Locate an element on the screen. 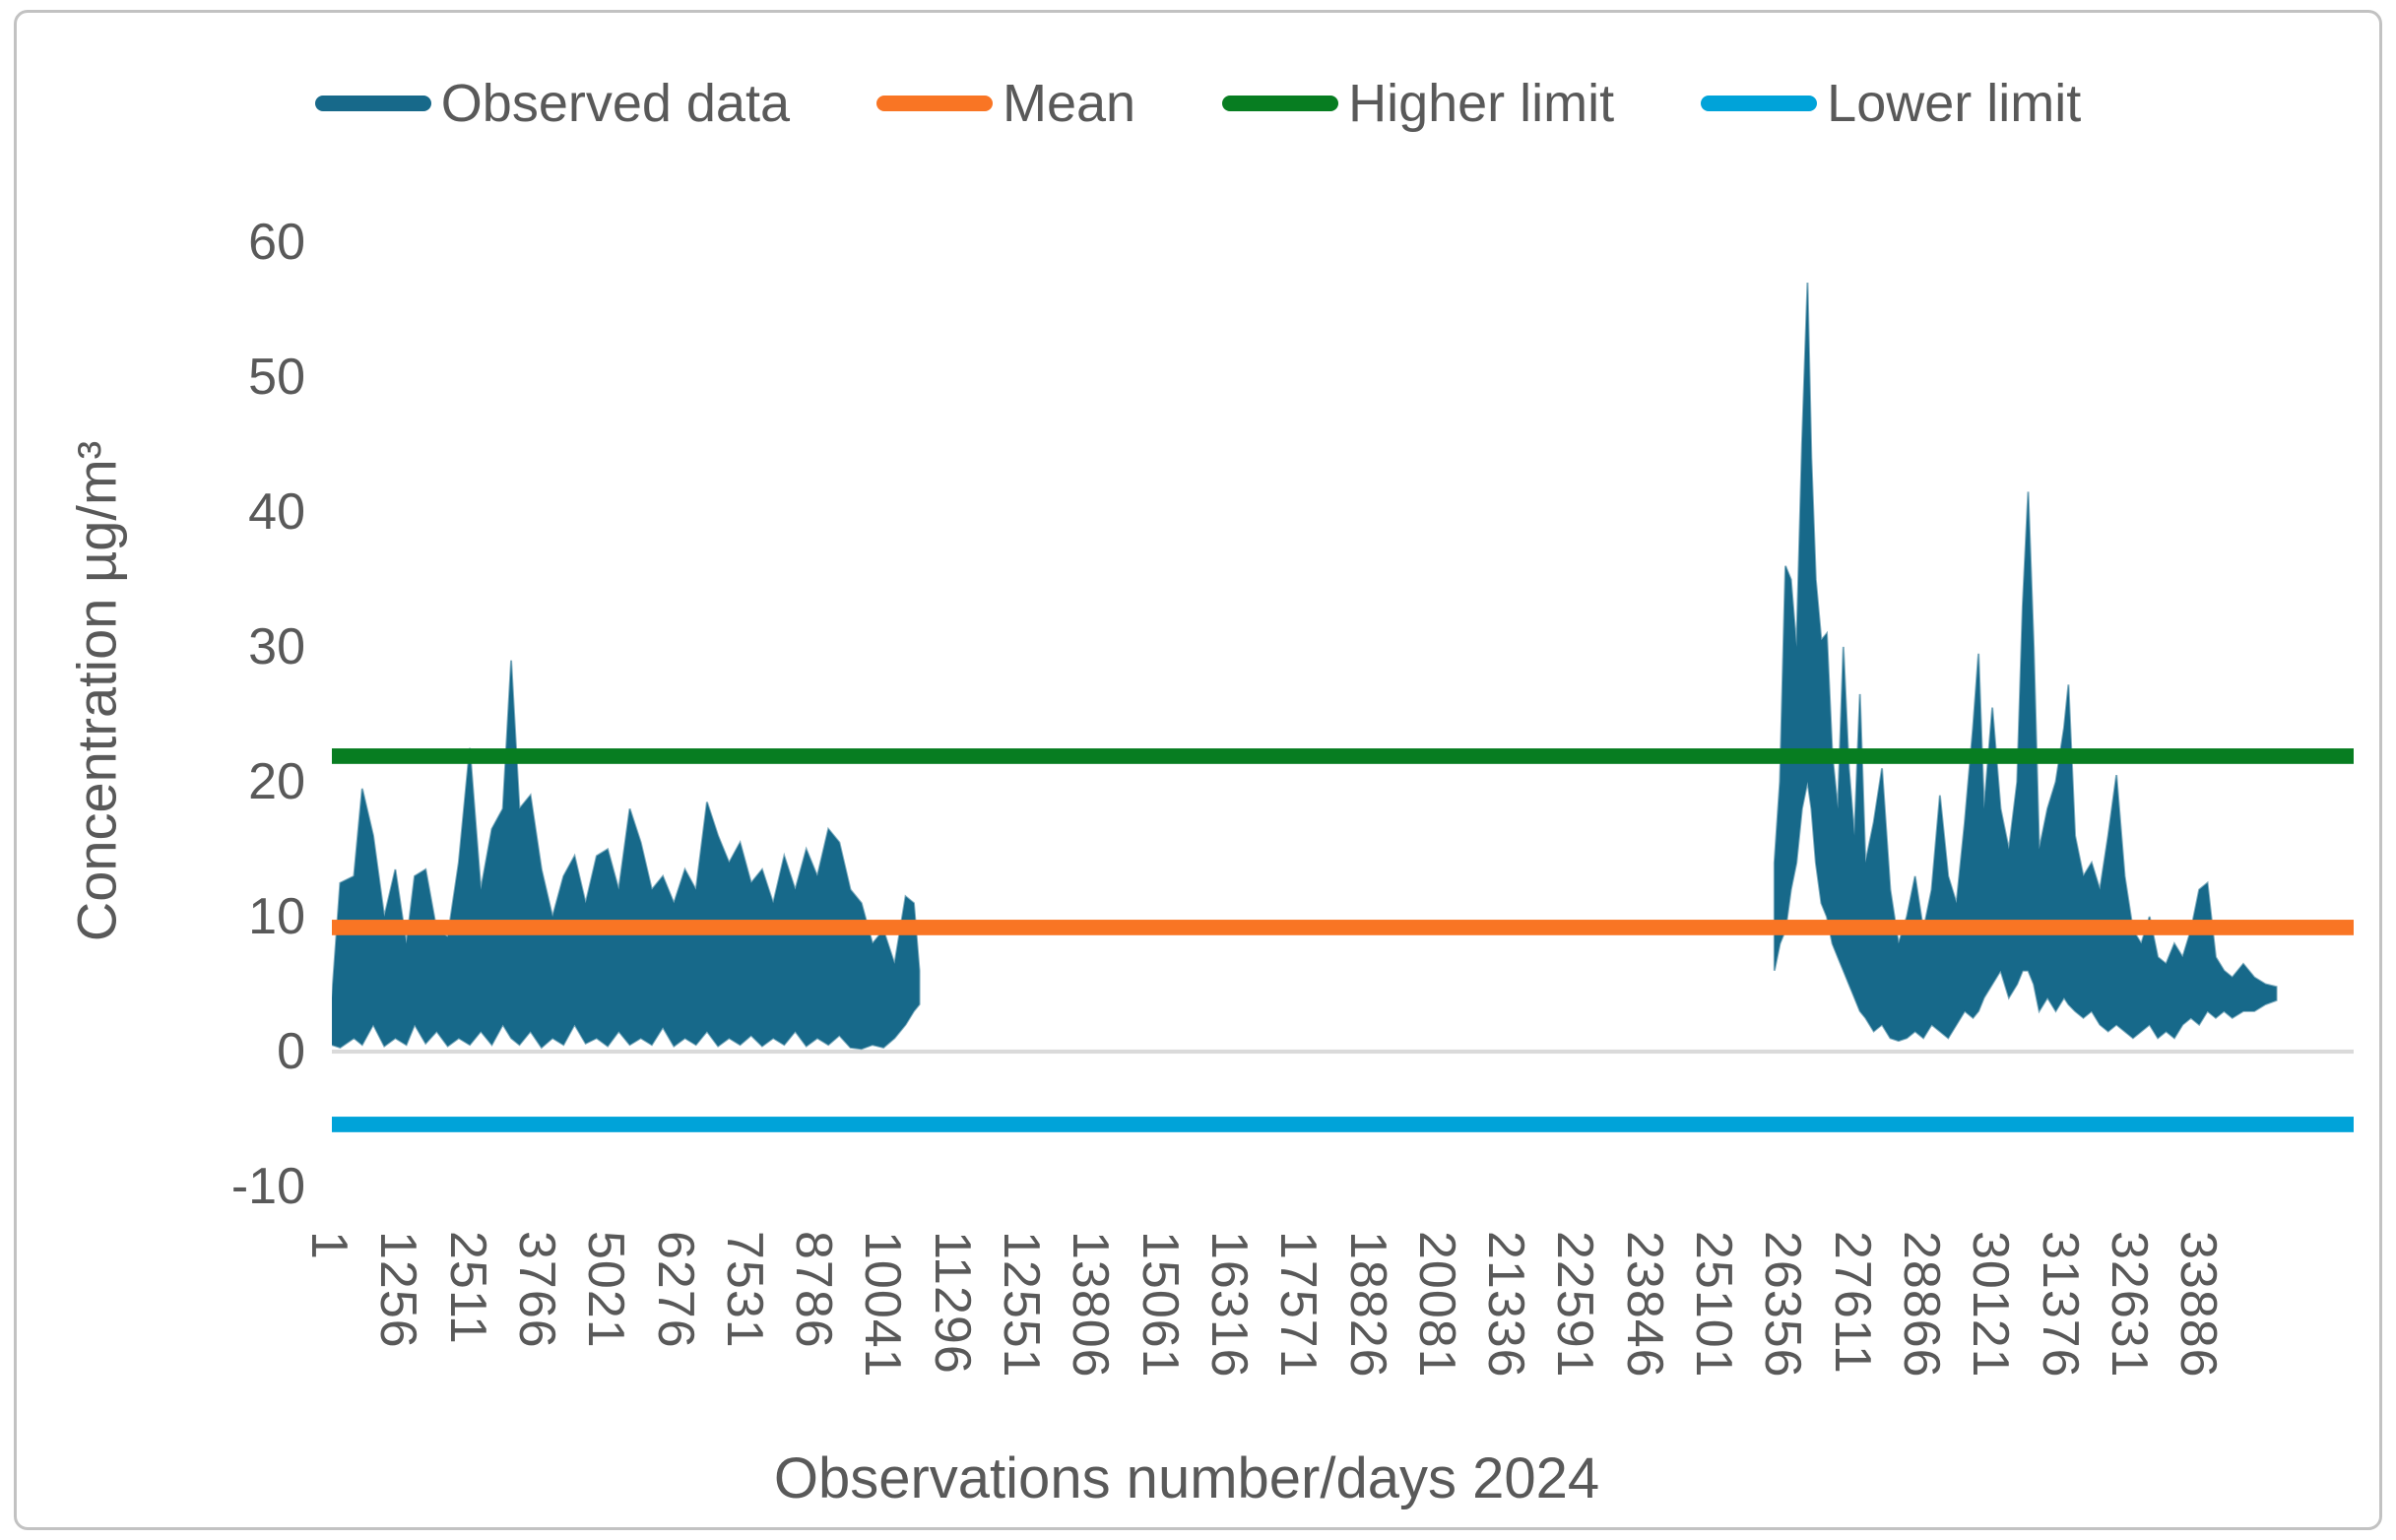 This screenshot has width=2396, height=1540. mean-line is located at coordinates (1343, 927).